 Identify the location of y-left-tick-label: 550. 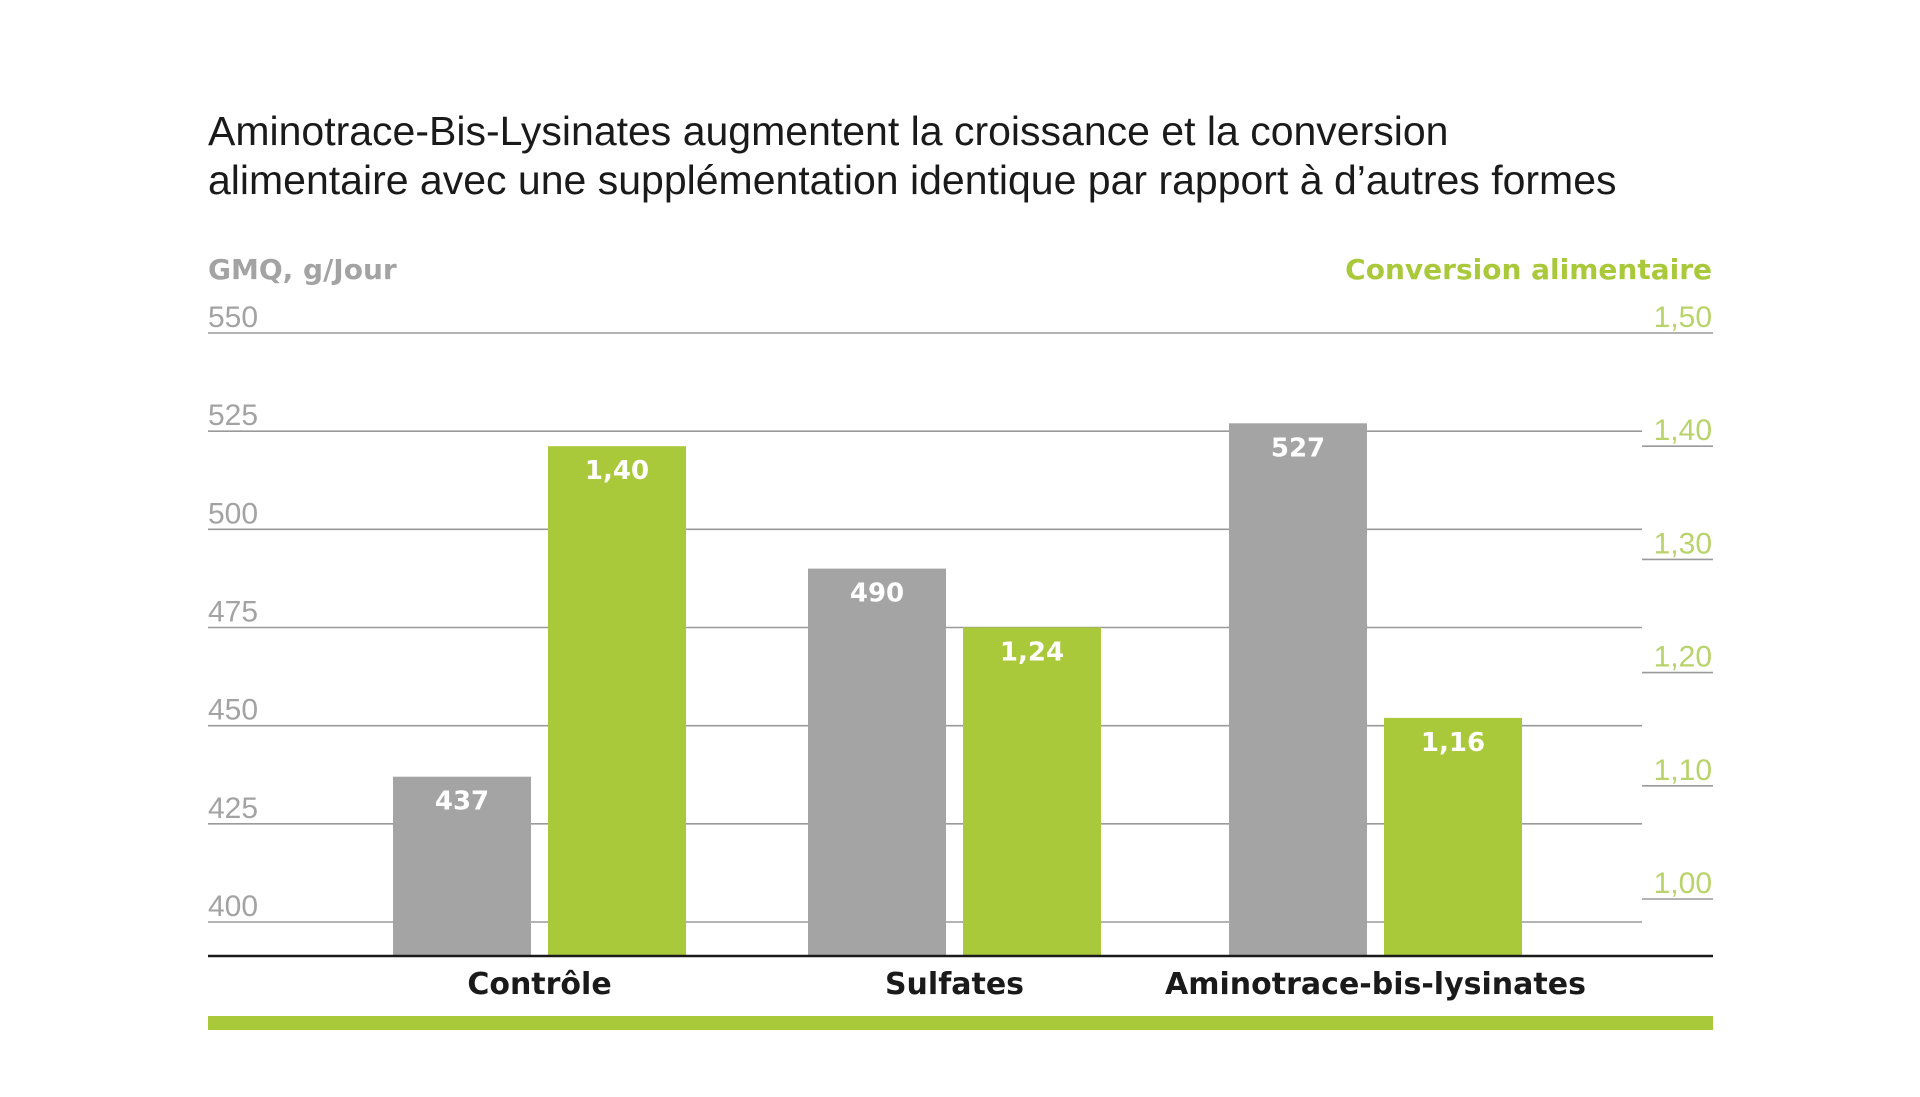
(233, 317).